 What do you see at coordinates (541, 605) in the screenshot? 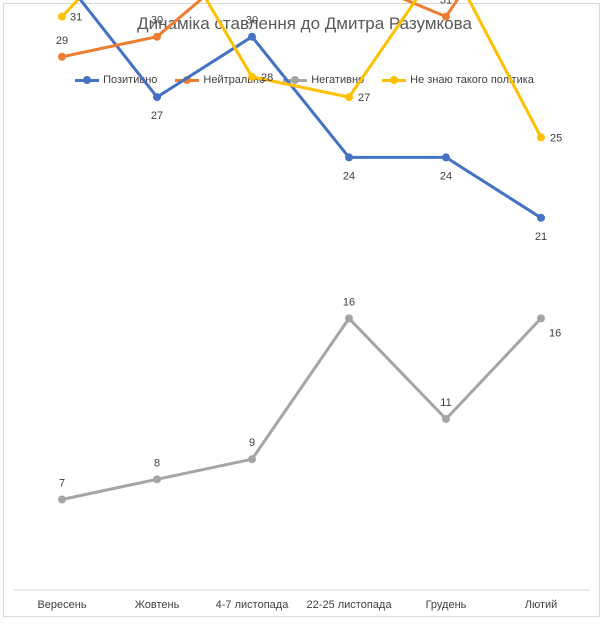
I see `x-tick-label: Лютий` at bounding box center [541, 605].